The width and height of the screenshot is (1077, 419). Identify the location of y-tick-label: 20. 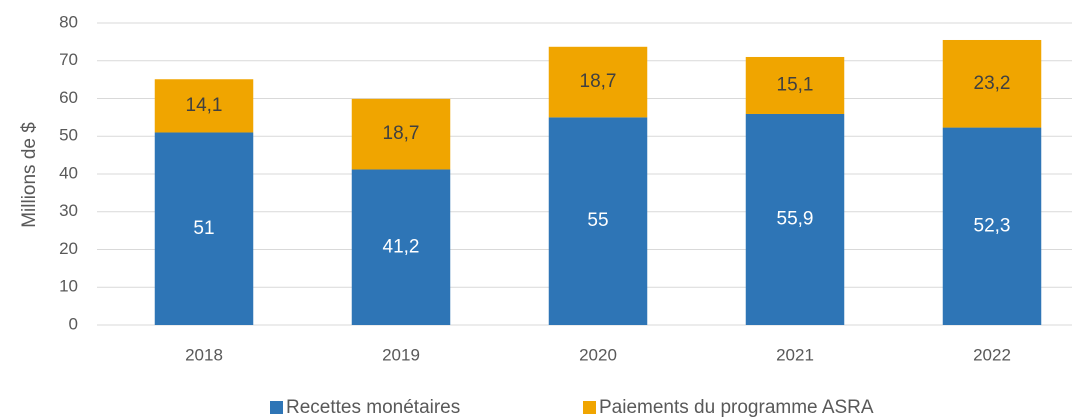
(68, 248).